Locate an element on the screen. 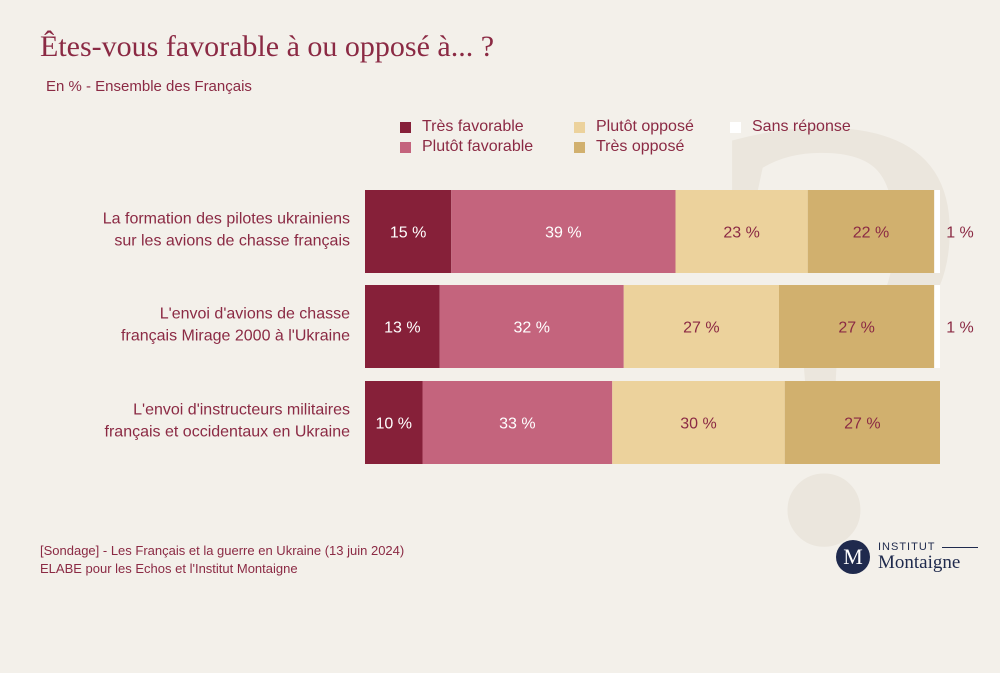 The width and height of the screenshot is (1000, 673). data-label-sans-reponse-1: 1 % is located at coordinates (960, 233).